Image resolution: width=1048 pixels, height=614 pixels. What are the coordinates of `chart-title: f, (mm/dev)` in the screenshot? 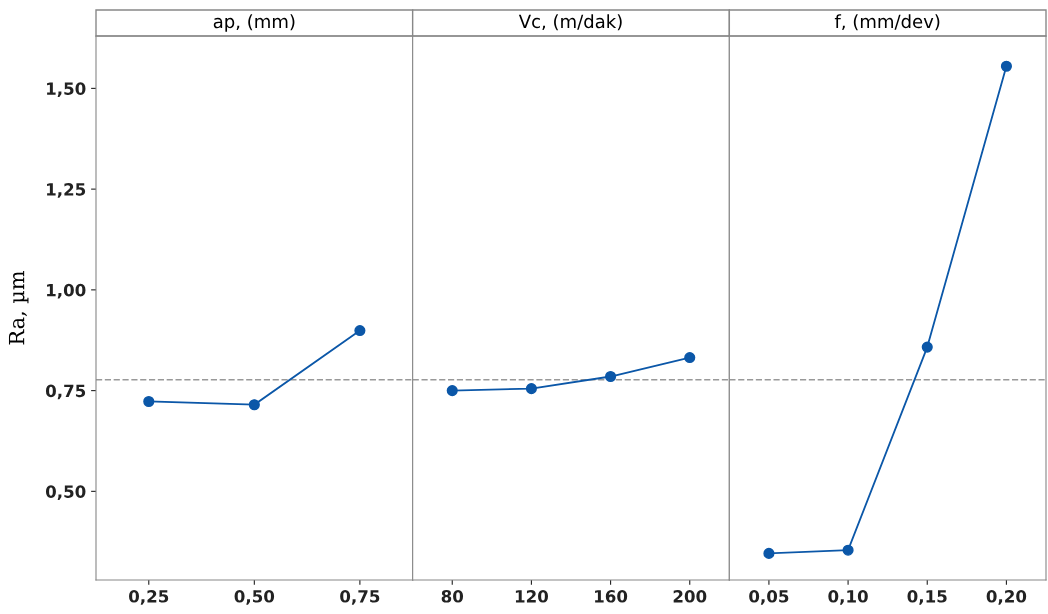 It's located at (887, 22).